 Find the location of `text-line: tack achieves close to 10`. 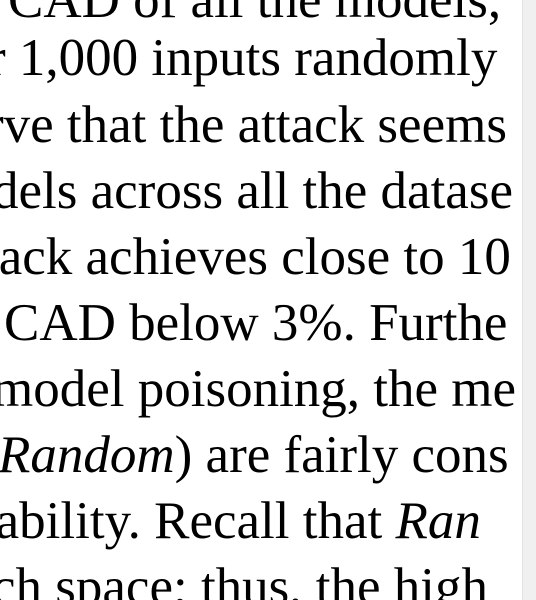

text-line: tack achieves close to 10 is located at coordinates (255, 257).